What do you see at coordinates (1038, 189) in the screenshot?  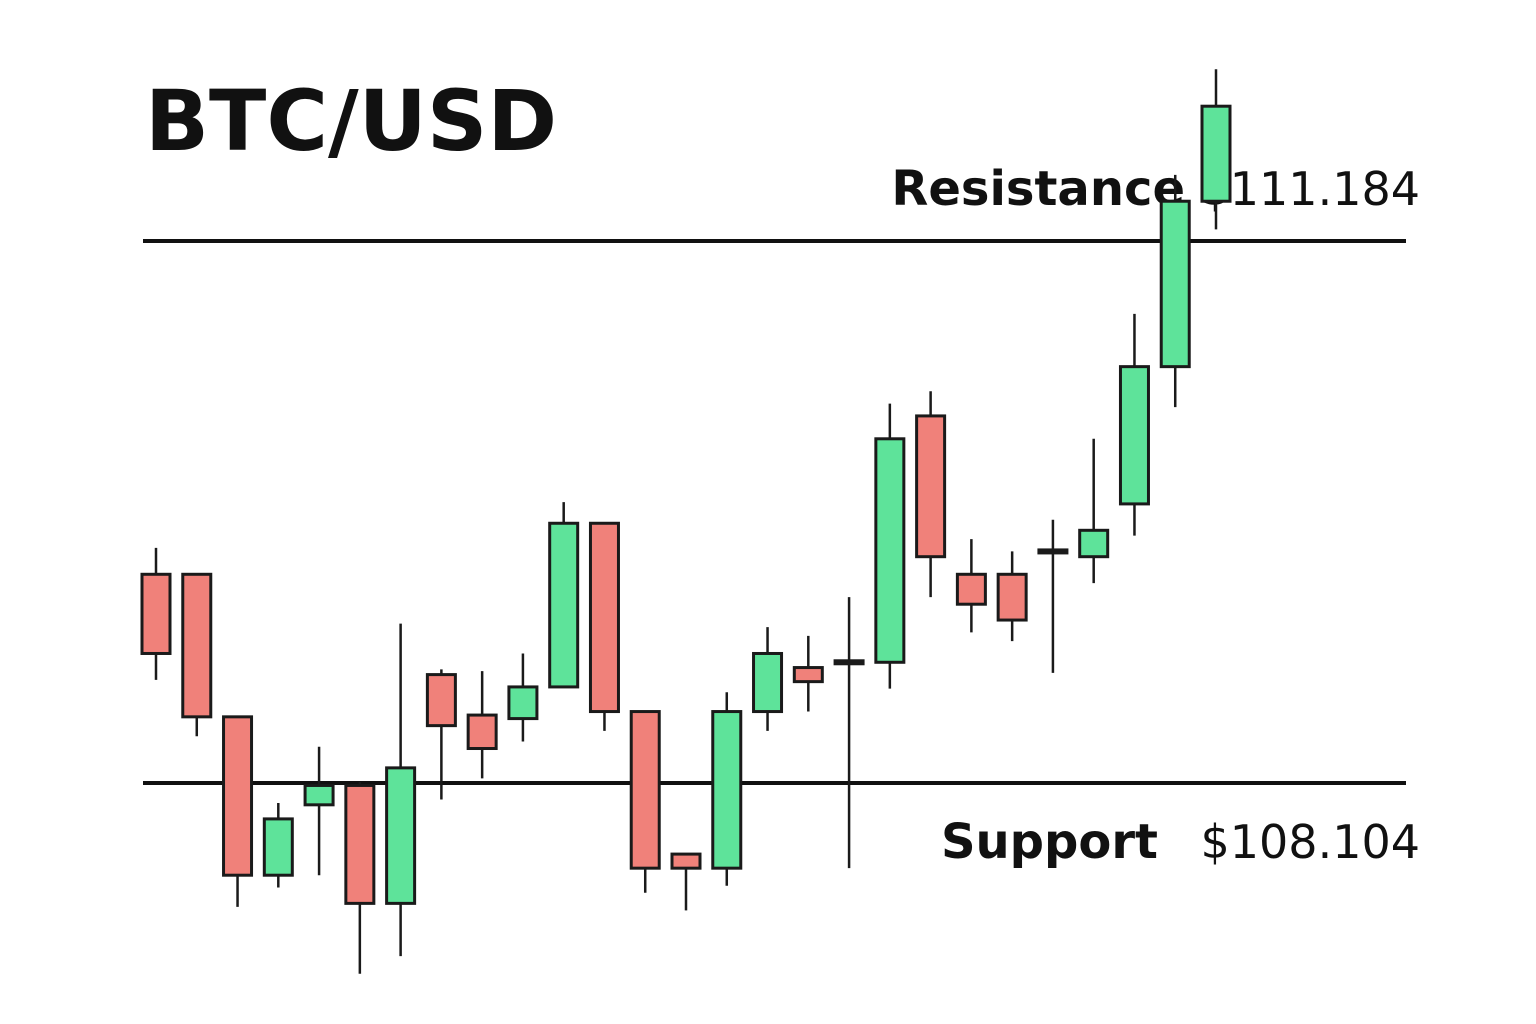 I see `resistance-label: Resistance` at bounding box center [1038, 189].